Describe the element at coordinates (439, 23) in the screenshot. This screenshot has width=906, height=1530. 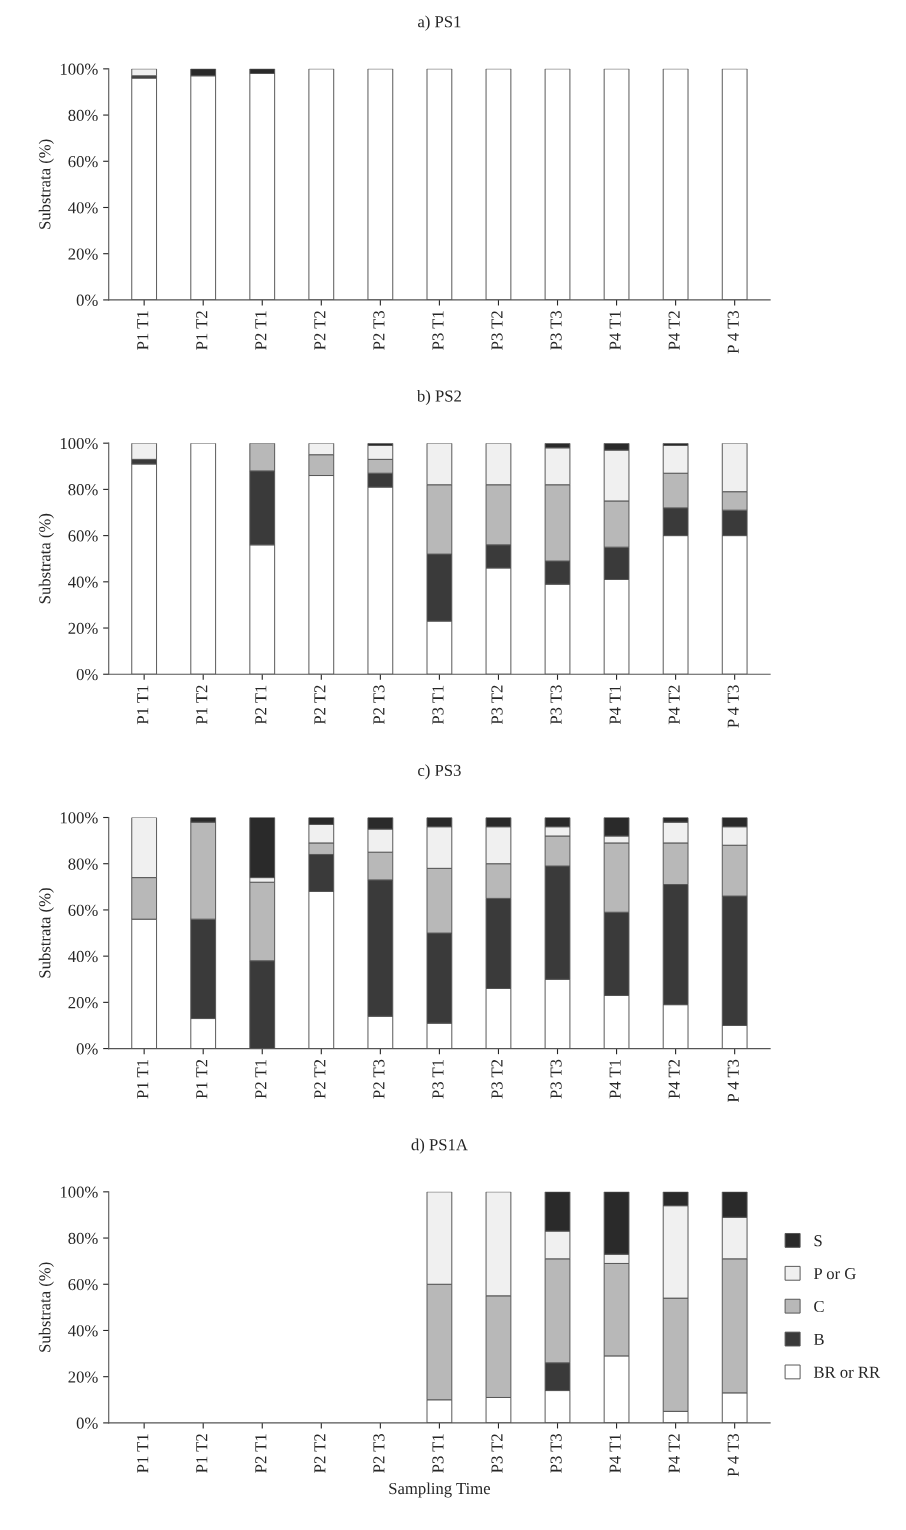
I see `chart-title: a) PS1` at that location.